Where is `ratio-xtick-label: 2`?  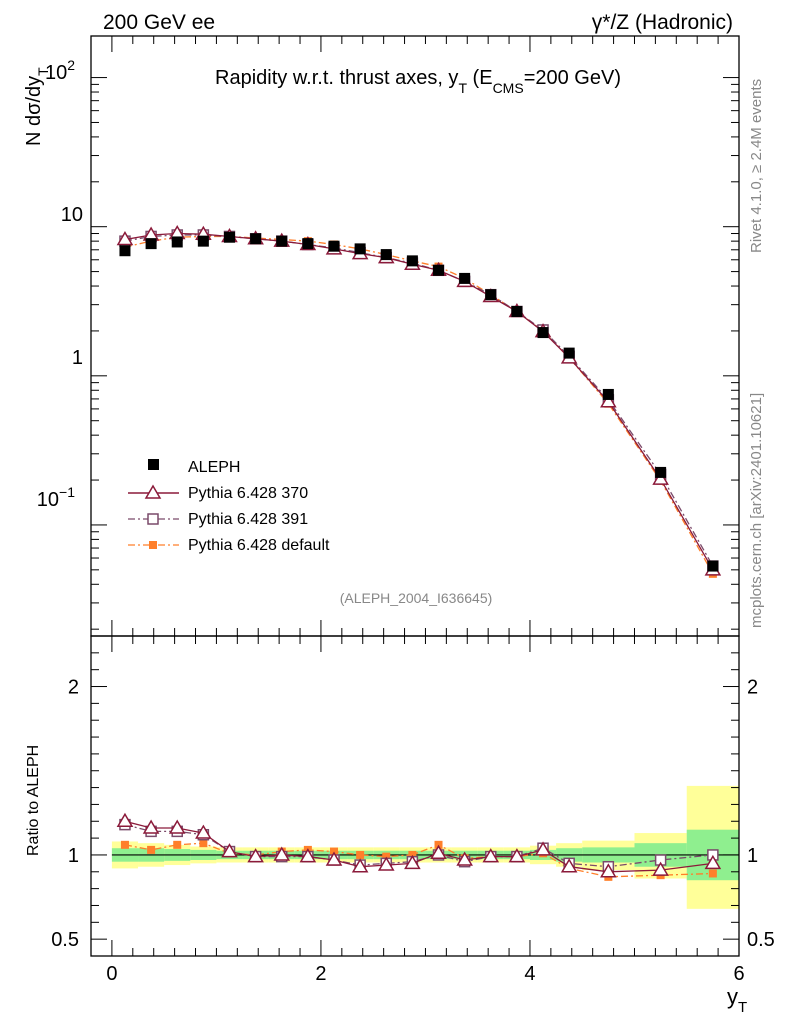
ratio-xtick-label: 2 is located at coordinates (320, 974).